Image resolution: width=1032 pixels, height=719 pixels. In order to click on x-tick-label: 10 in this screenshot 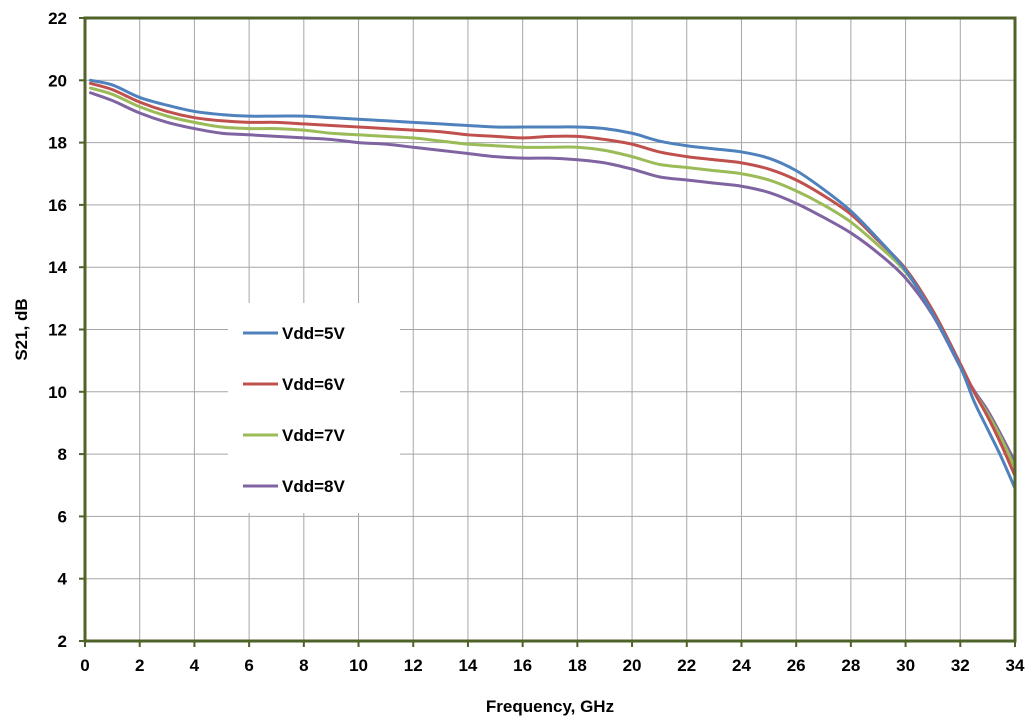, I will do `click(358, 665)`.